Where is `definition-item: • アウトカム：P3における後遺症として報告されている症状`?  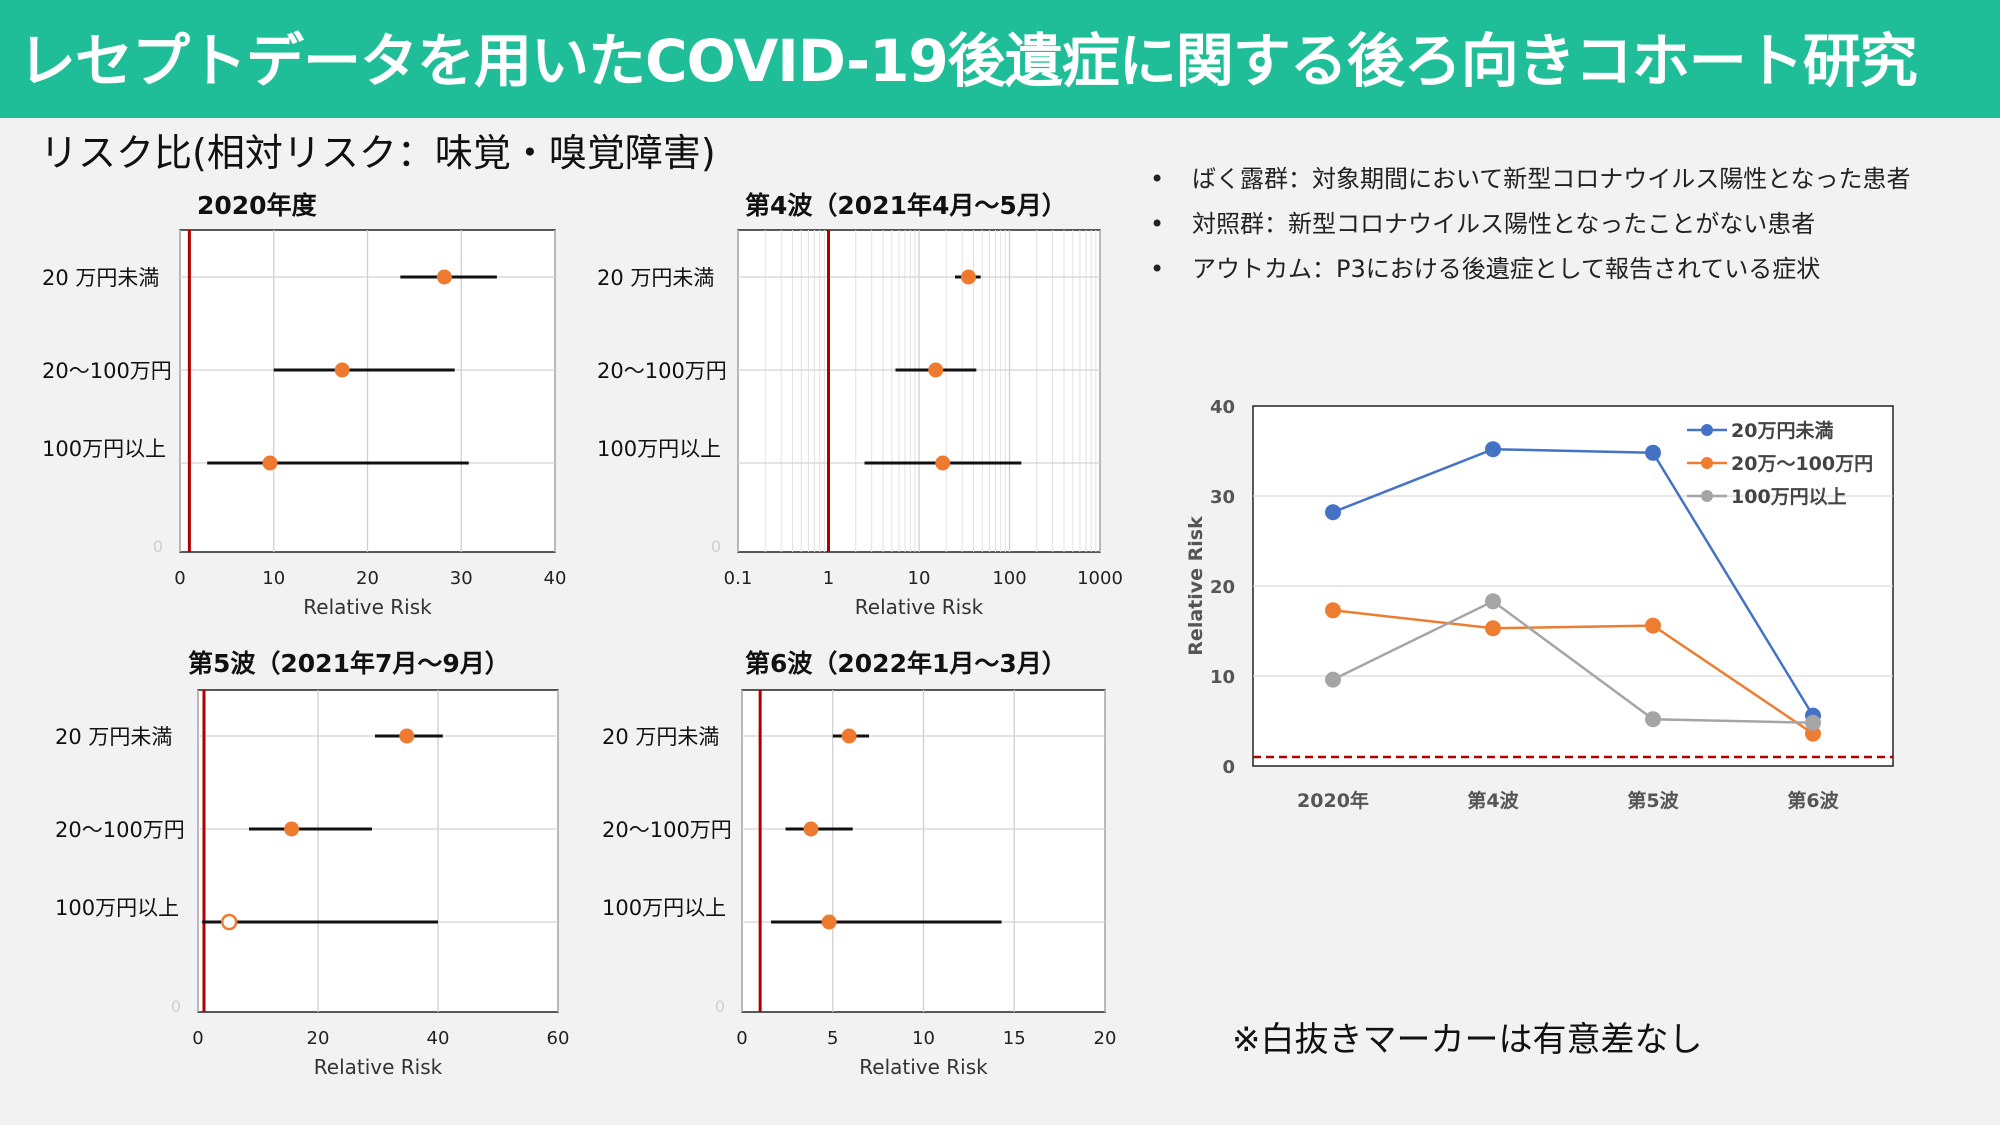
definition-item: • アウトカム：P3における後遺症として報告されている症状 is located at coordinates (1530, 274).